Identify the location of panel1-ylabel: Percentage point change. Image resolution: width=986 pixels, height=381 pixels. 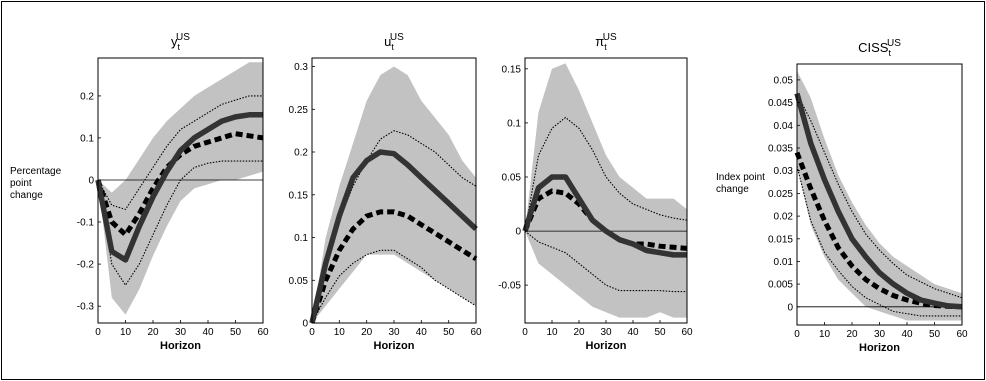
(35, 184).